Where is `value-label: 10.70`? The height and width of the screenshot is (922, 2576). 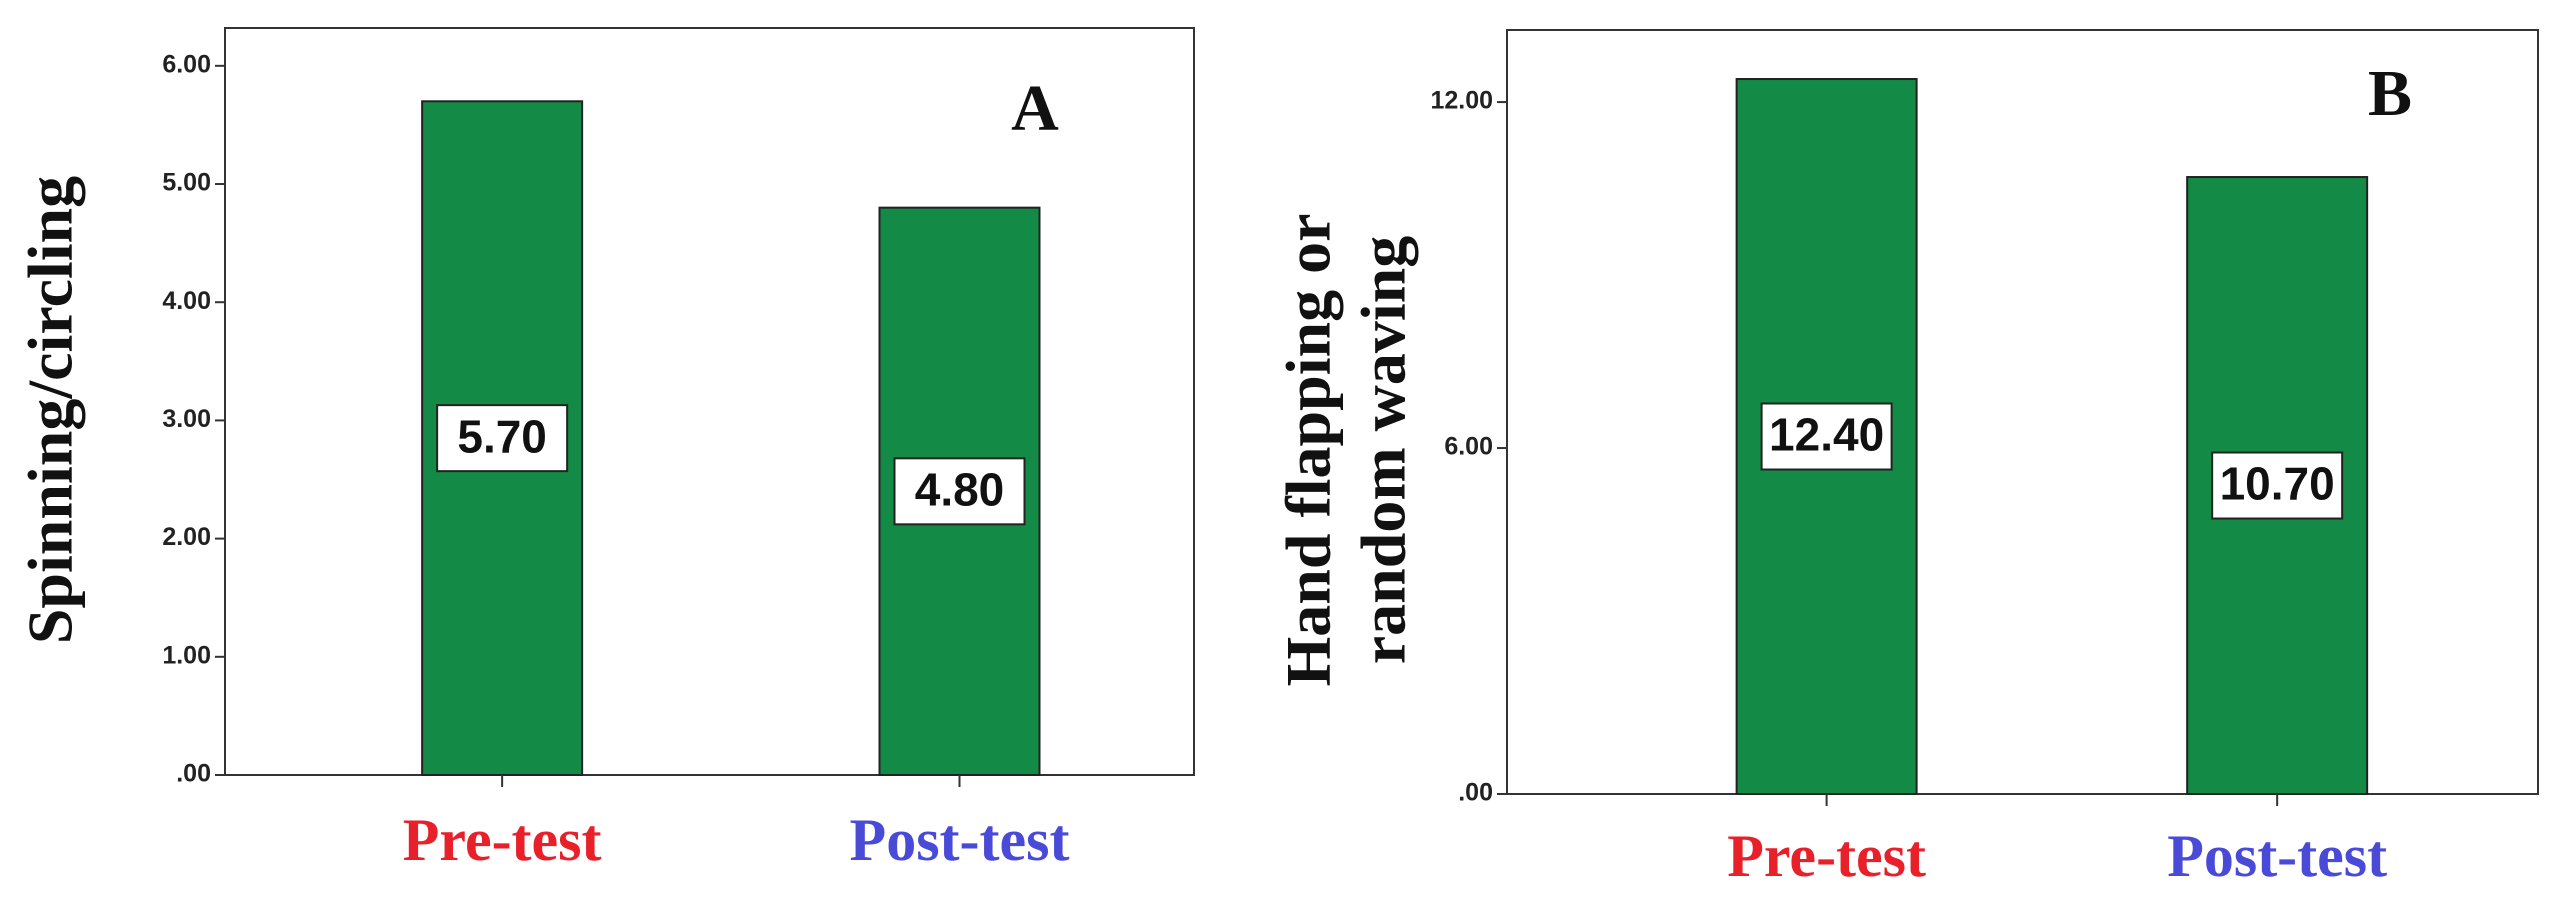
value-label: 10.70 is located at coordinates (2277, 484).